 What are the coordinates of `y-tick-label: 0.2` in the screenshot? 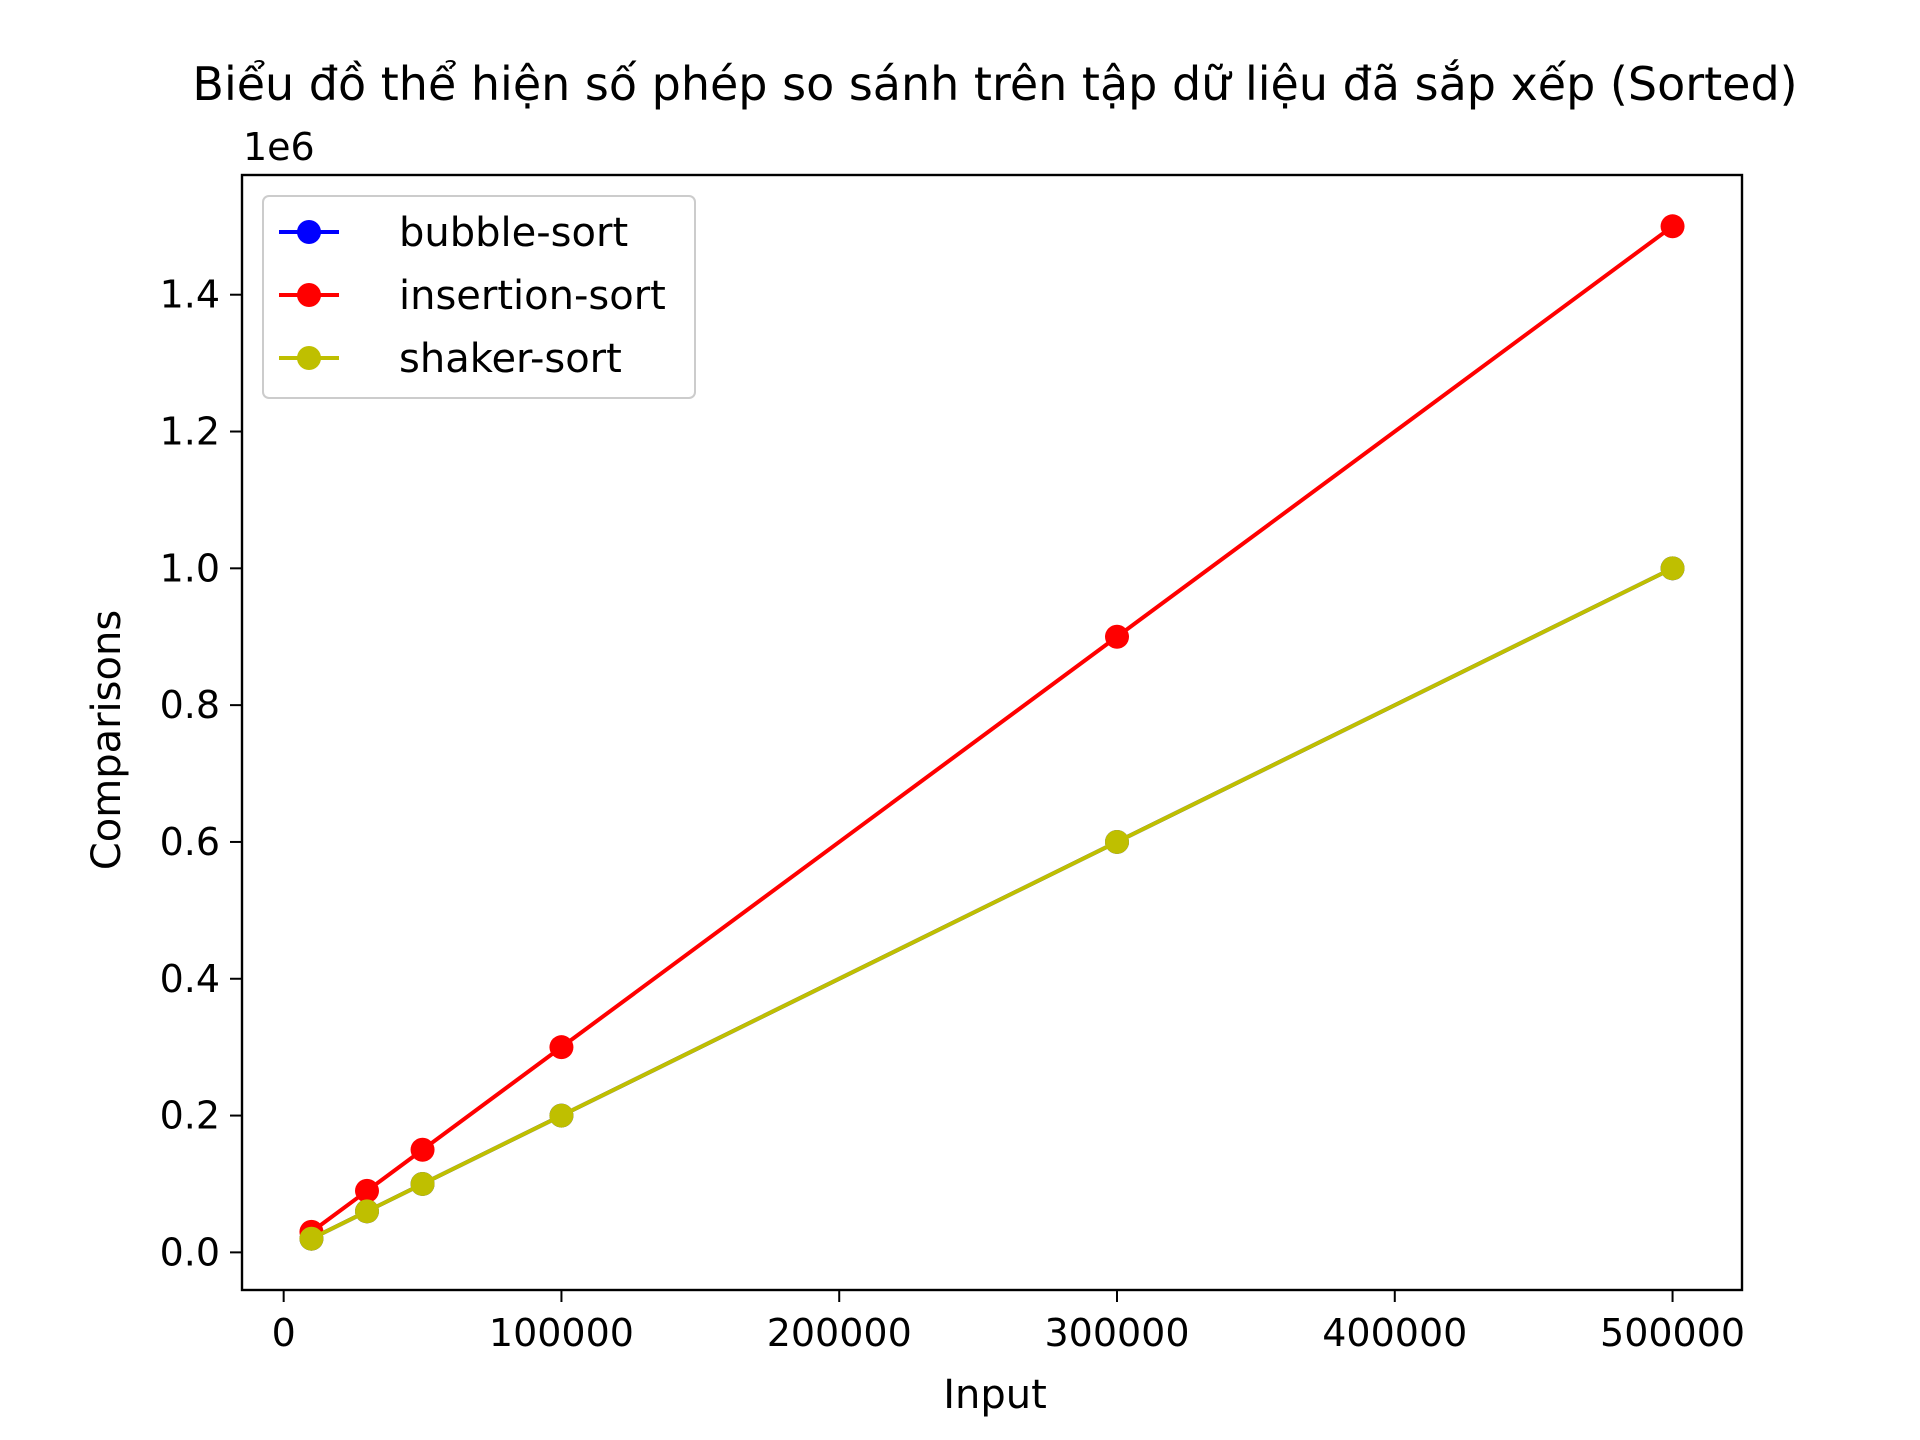 It's located at (190, 1116).